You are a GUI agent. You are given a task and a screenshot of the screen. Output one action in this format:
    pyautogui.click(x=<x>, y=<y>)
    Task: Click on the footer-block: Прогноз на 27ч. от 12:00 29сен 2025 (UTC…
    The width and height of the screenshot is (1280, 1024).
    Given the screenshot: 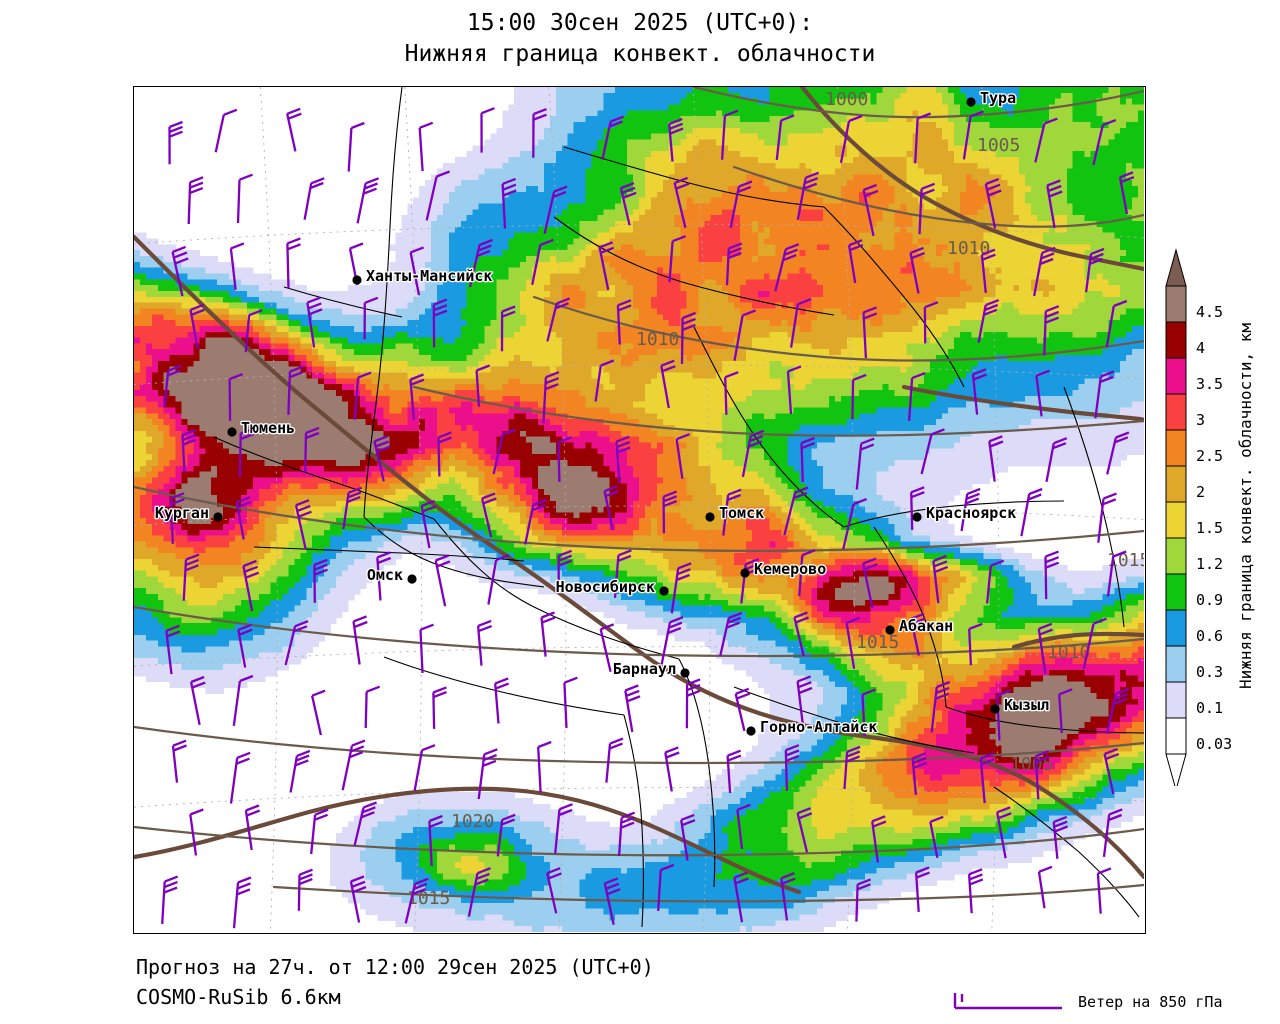 What is the action you would take?
    pyautogui.click(x=395, y=982)
    